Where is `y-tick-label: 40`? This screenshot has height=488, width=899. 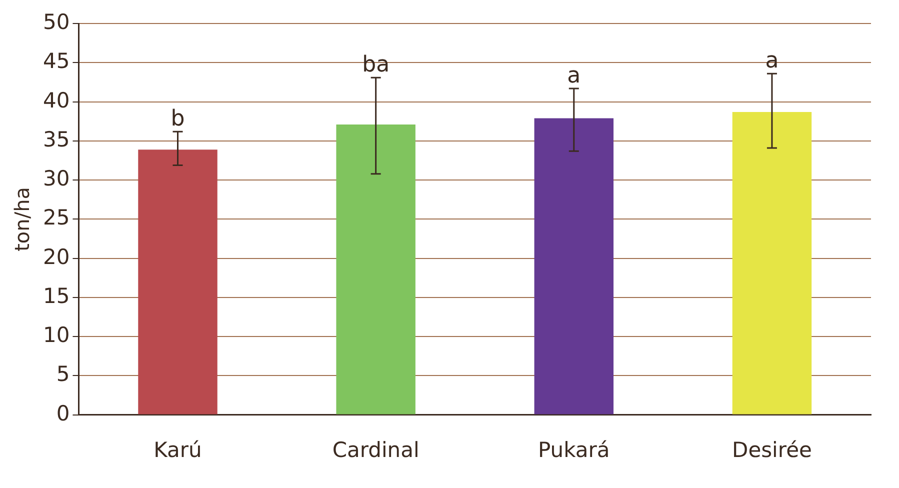
y-tick-label: 40 is located at coordinates (56, 100).